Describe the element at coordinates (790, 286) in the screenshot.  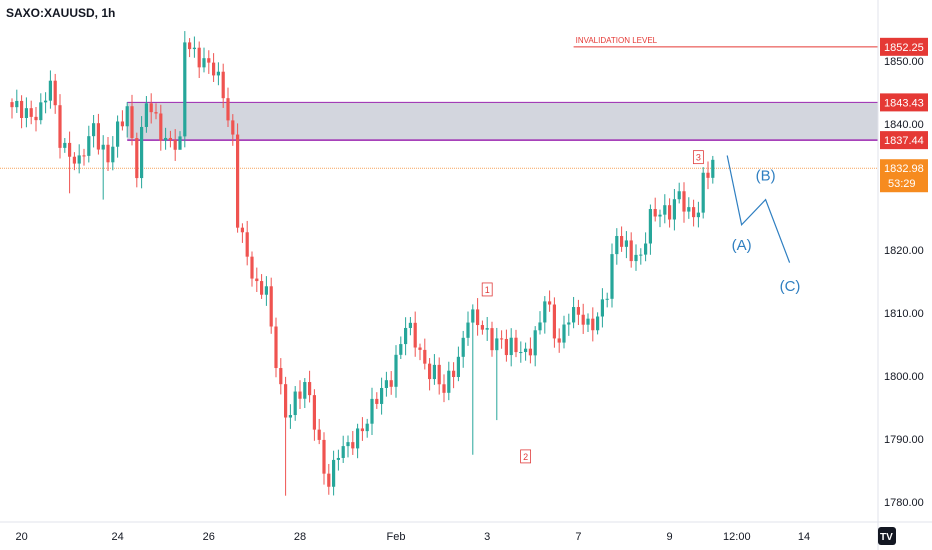
I see `wave-projection-label: (C)` at that location.